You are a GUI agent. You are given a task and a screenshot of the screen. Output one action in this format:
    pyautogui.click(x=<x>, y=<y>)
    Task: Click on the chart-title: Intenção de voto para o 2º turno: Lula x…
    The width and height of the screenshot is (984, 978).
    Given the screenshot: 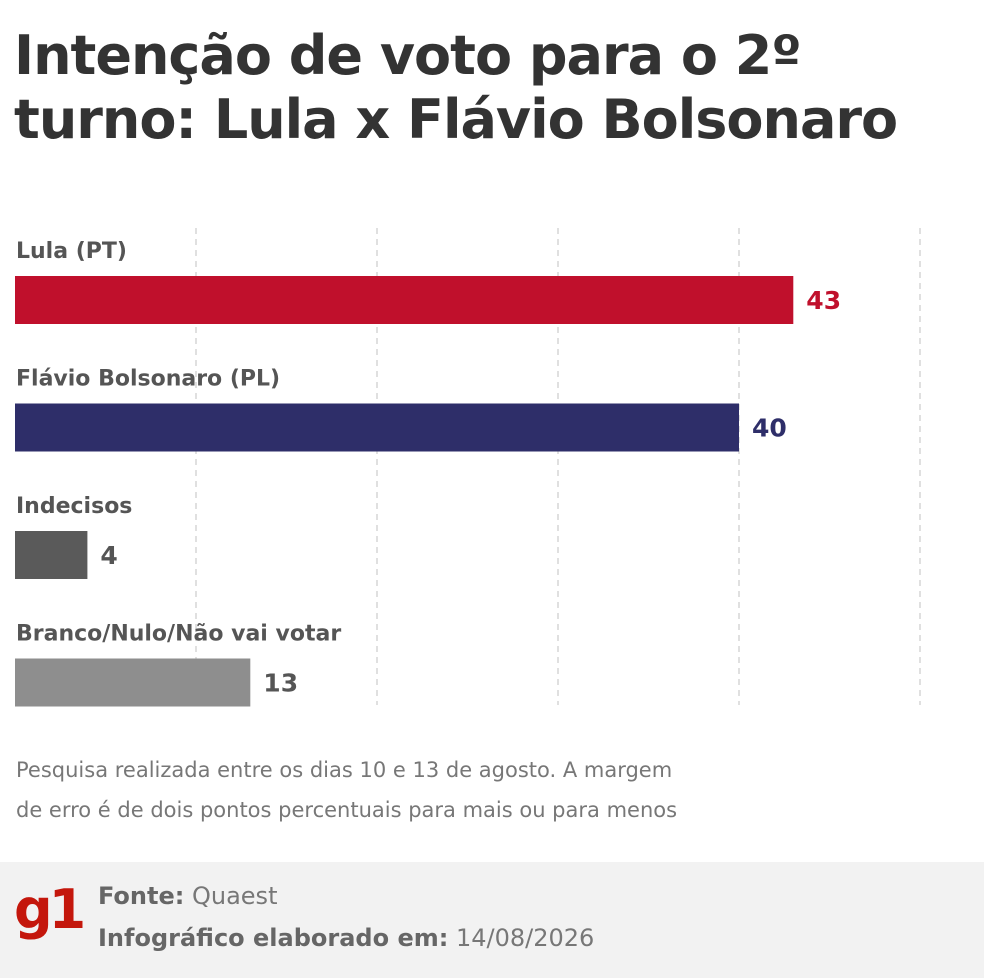 What is the action you would take?
    pyautogui.click(x=456, y=87)
    